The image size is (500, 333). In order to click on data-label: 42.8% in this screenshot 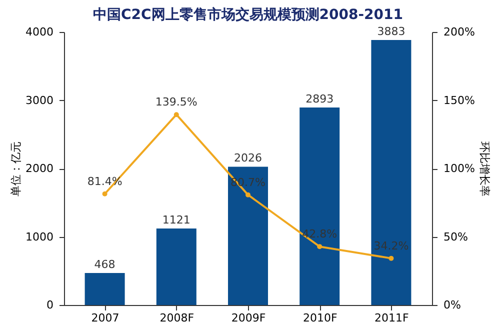, I will do `click(320, 234)`.